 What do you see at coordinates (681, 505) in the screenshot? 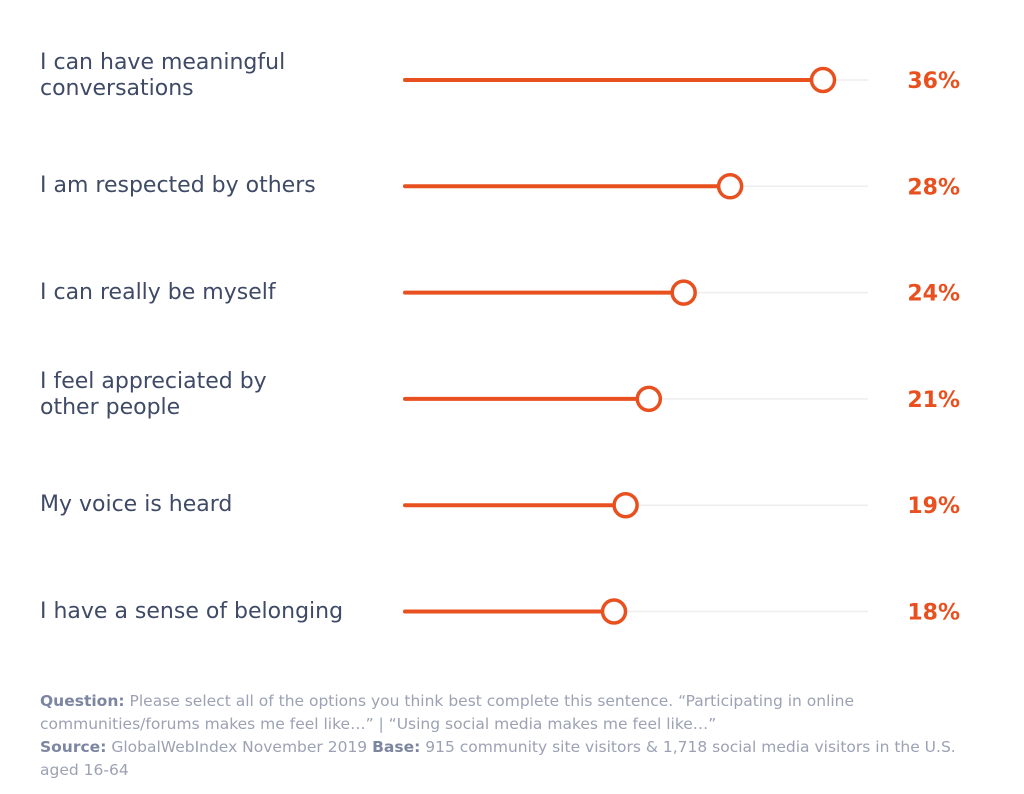
I see `chart-row: 19%` at bounding box center [681, 505].